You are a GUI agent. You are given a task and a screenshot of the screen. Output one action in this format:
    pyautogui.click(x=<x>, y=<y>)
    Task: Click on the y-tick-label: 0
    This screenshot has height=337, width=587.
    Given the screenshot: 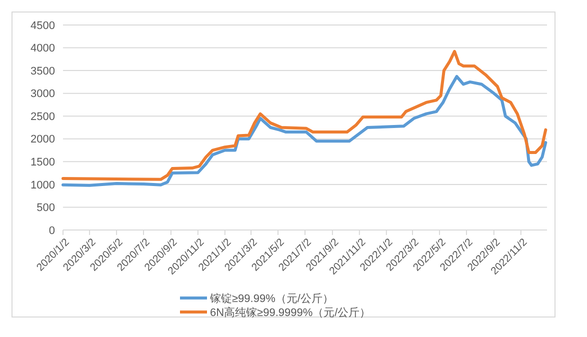 What is the action you would take?
    pyautogui.click(x=51, y=230)
    